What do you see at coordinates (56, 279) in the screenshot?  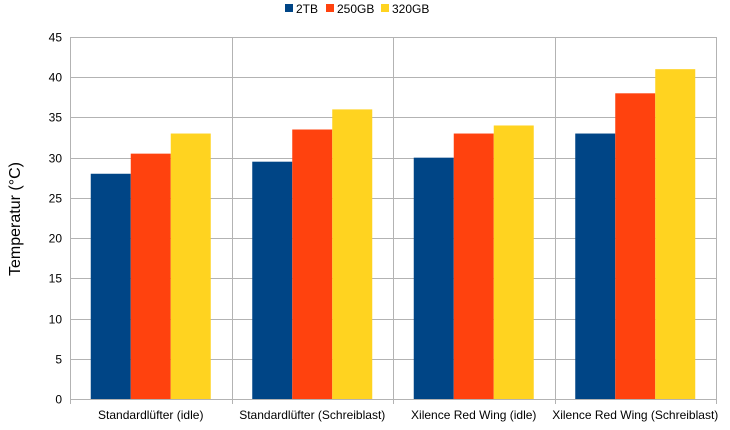 I see `y-tick-label: 15` at bounding box center [56, 279].